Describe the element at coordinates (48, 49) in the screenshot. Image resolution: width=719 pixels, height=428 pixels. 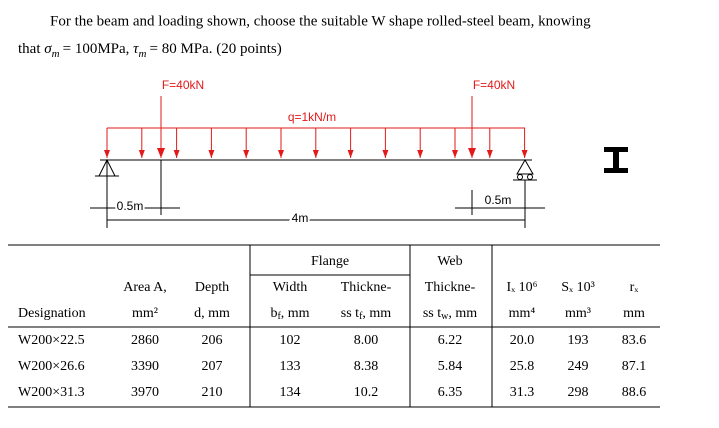
I see `symbol: σ` at that location.